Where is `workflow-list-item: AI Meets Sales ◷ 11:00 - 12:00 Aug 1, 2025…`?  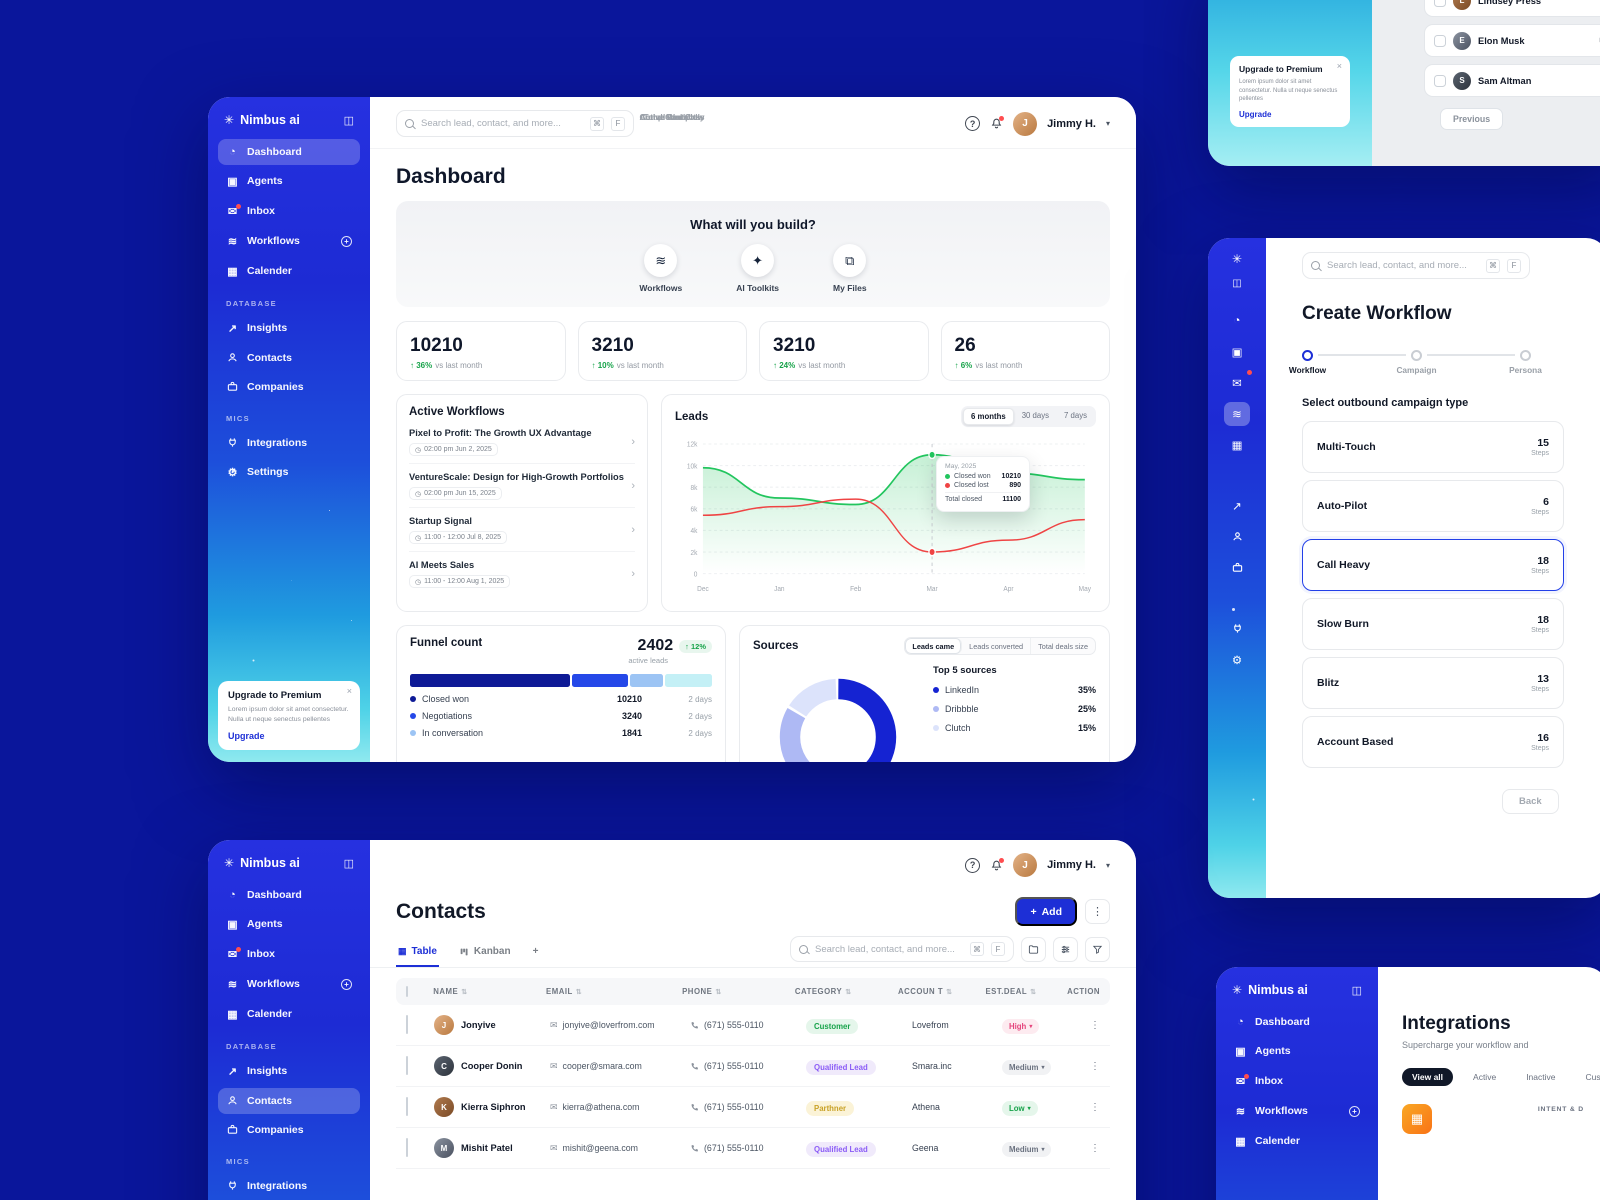 workflow-list-item: AI Meets Sales ◷ 11:00 - 12:00 Aug 1, 2025… is located at coordinates (522, 573).